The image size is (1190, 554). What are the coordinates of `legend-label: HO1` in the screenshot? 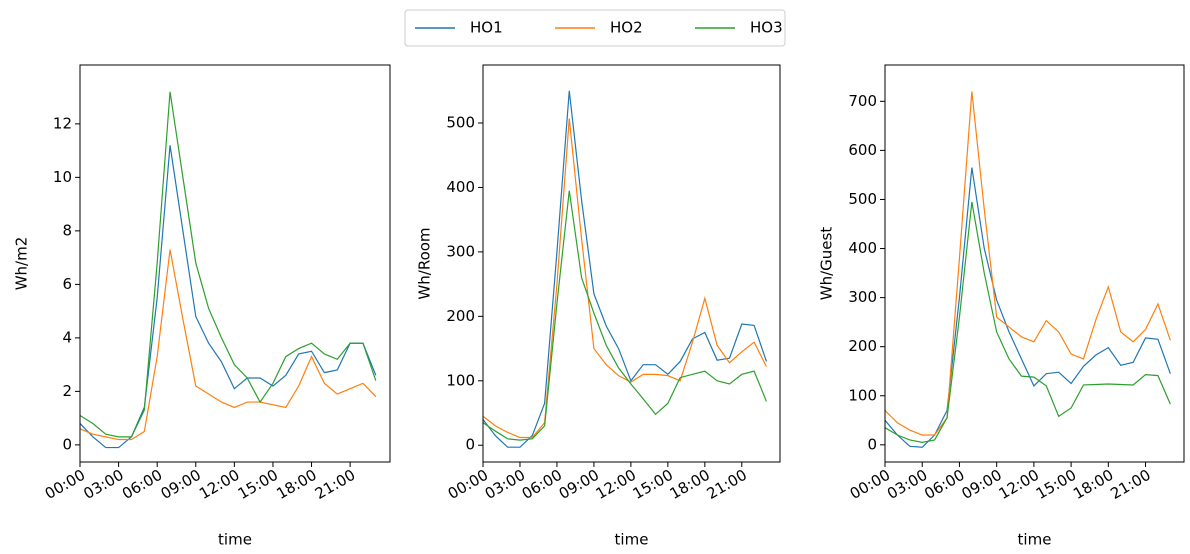 It's located at (486, 28).